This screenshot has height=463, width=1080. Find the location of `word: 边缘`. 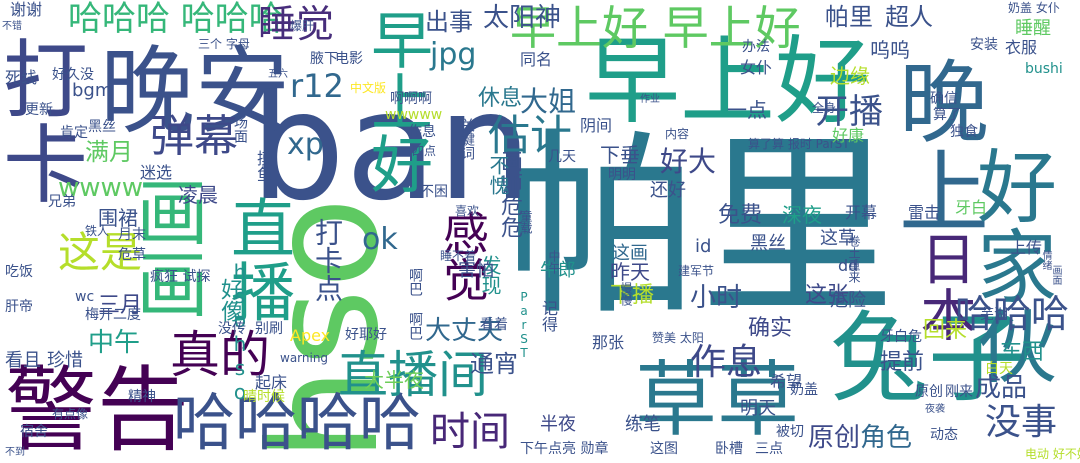

word: 边缘 is located at coordinates (850, 76).